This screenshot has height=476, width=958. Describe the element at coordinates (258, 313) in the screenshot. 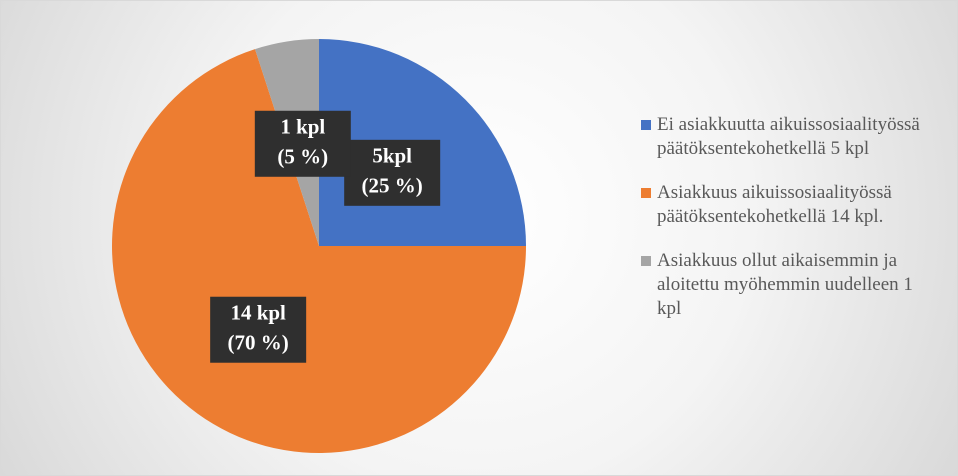

I see `data-label: 14 kpl` at that location.